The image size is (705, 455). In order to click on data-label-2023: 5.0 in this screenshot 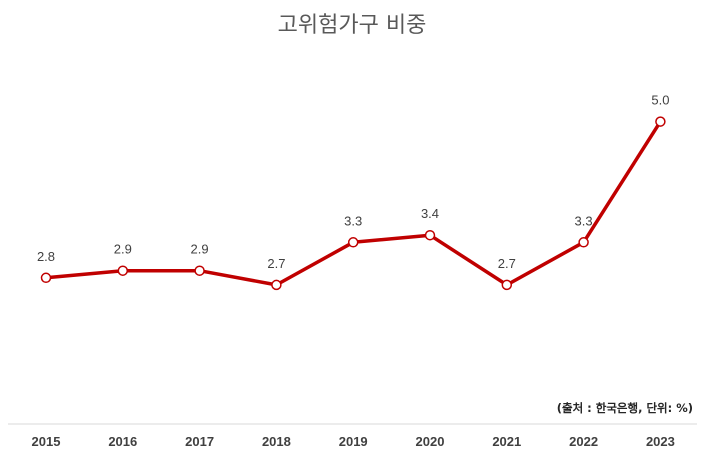, I will do `click(660, 100)`.